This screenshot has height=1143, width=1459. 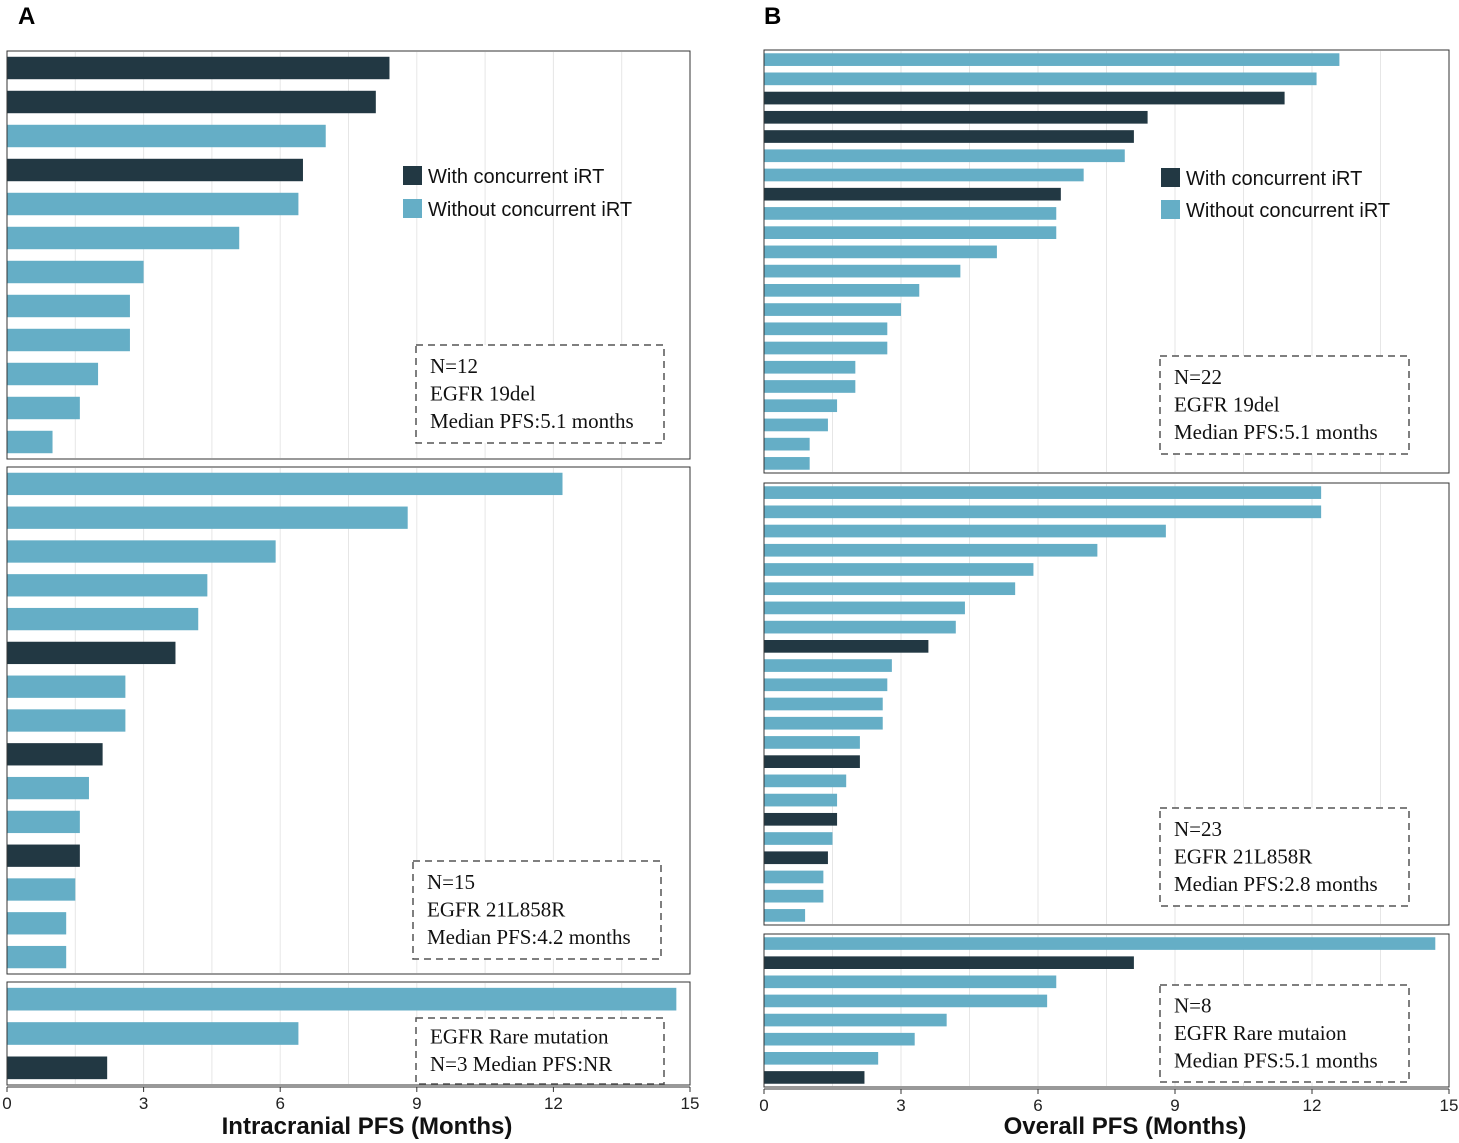 What do you see at coordinates (519, 1037) in the screenshot?
I see `annotation-line: EGFR Rare mutation` at bounding box center [519, 1037].